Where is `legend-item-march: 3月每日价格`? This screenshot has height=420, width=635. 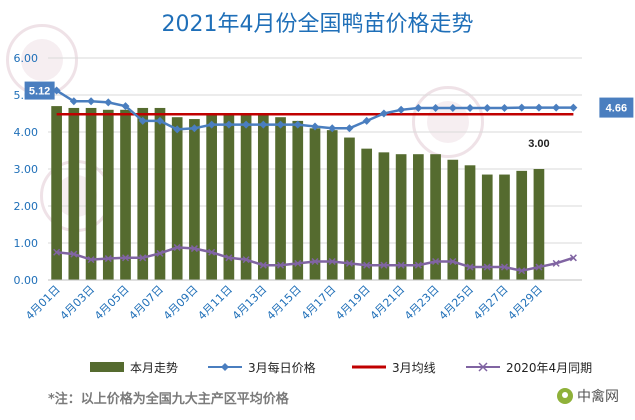 legend-item-march: 3月每日价格 is located at coordinates (262, 367).